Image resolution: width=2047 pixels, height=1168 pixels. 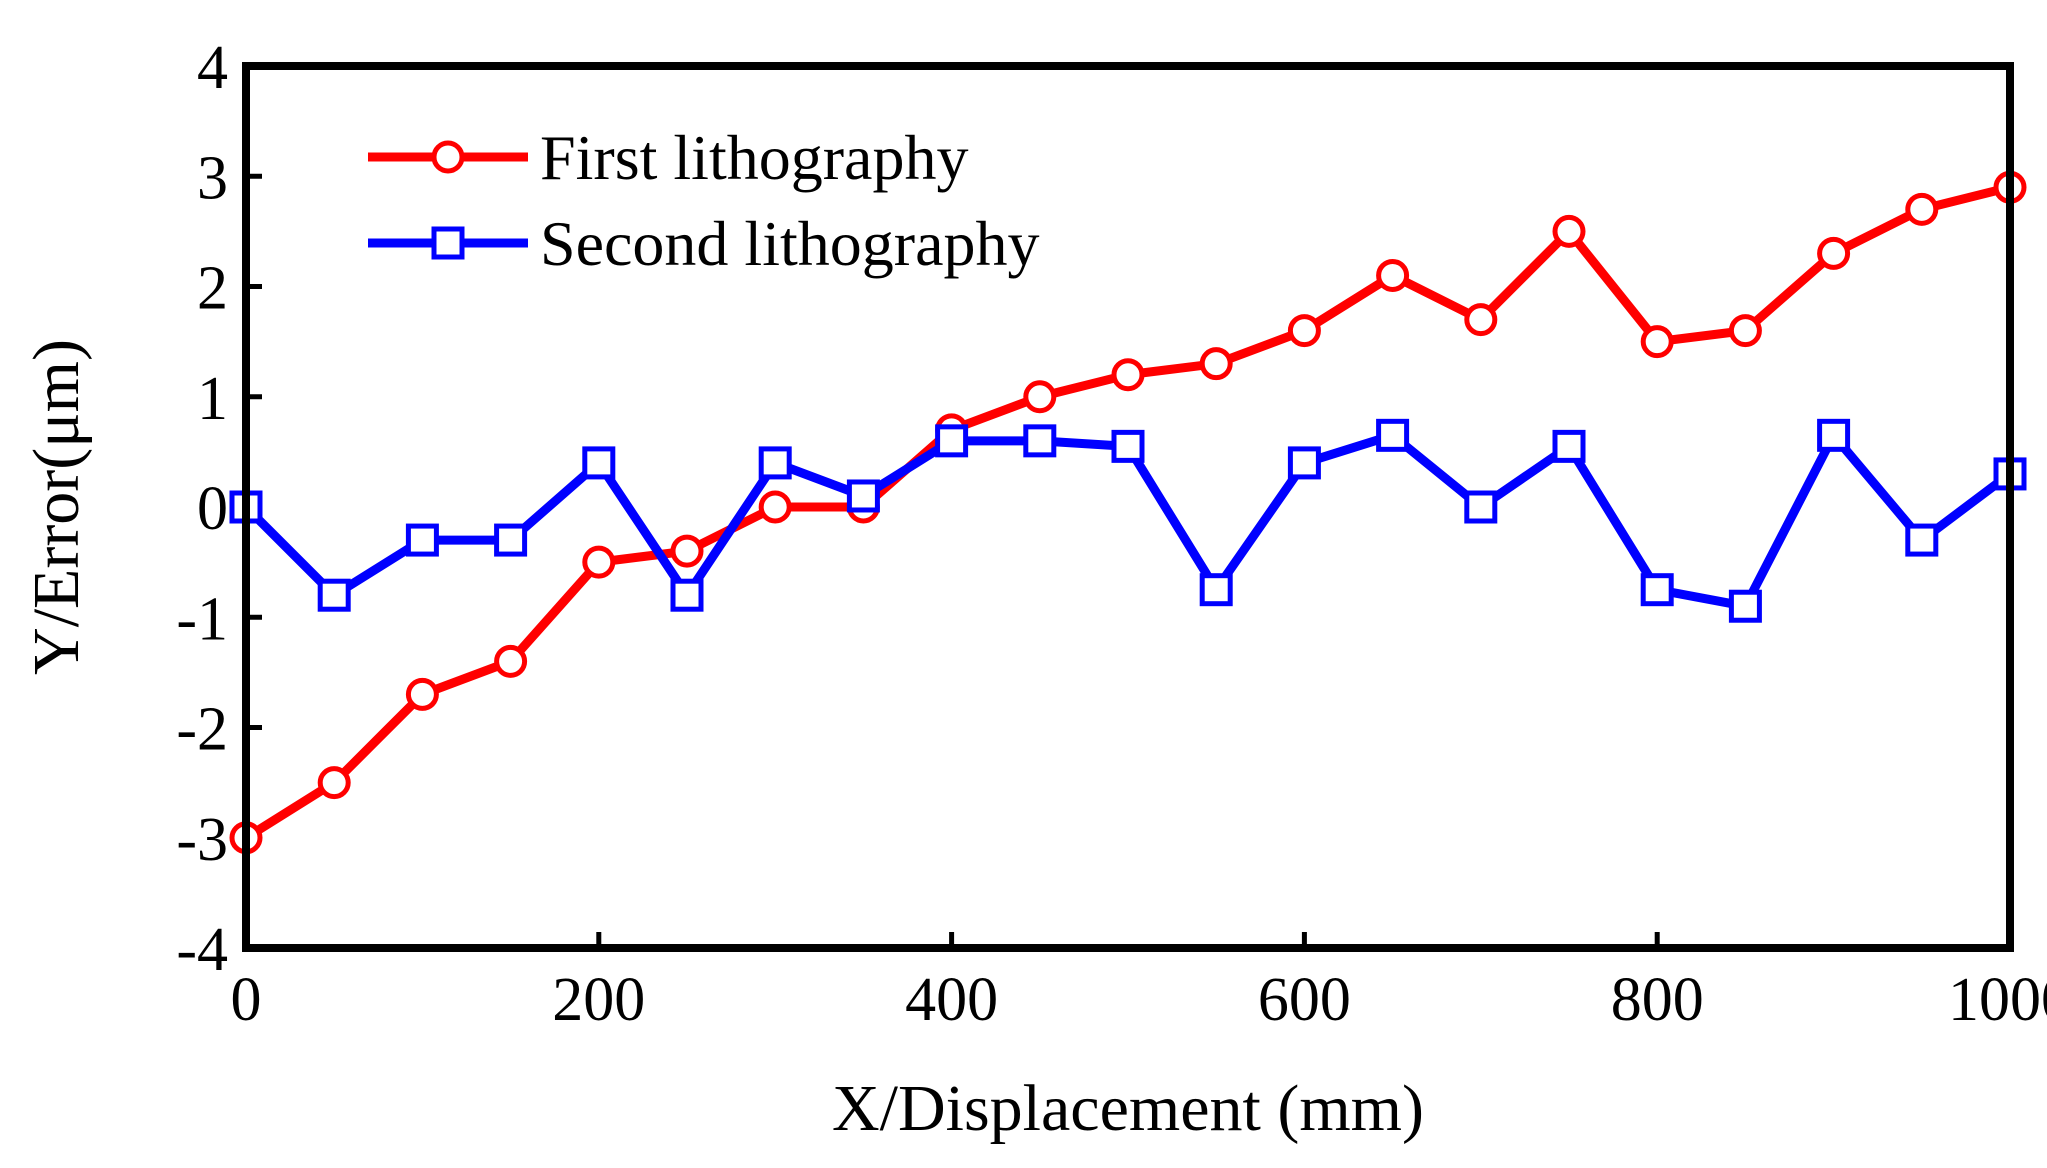 I want to click on y-tick-label: -4, so click(x=202, y=950).